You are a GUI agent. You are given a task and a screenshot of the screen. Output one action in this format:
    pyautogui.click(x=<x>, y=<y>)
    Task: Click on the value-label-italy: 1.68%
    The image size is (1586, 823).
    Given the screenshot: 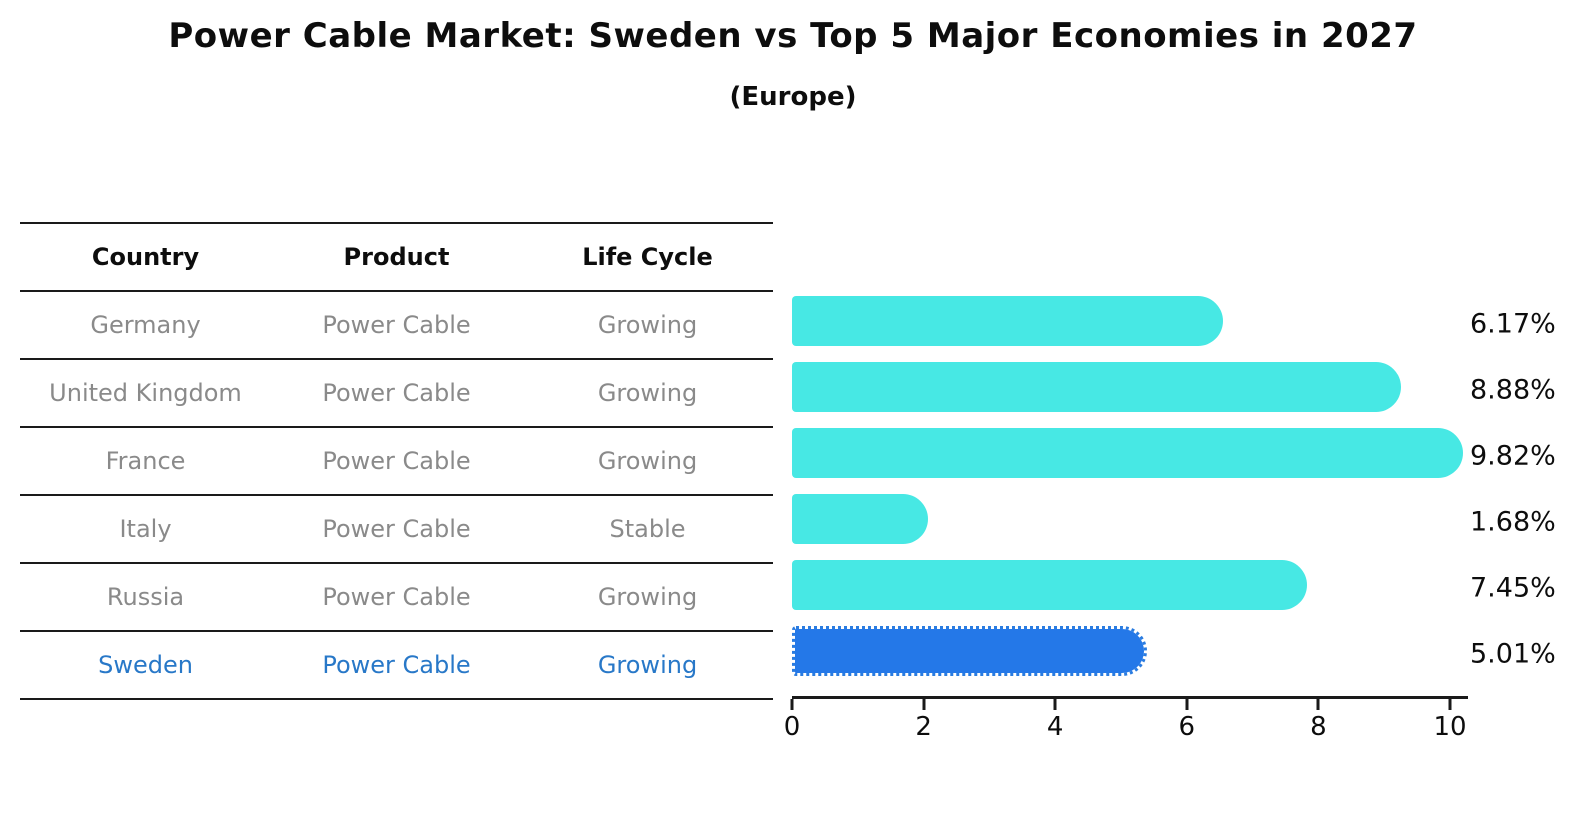 What is the action you would take?
    pyautogui.click(x=1513, y=522)
    